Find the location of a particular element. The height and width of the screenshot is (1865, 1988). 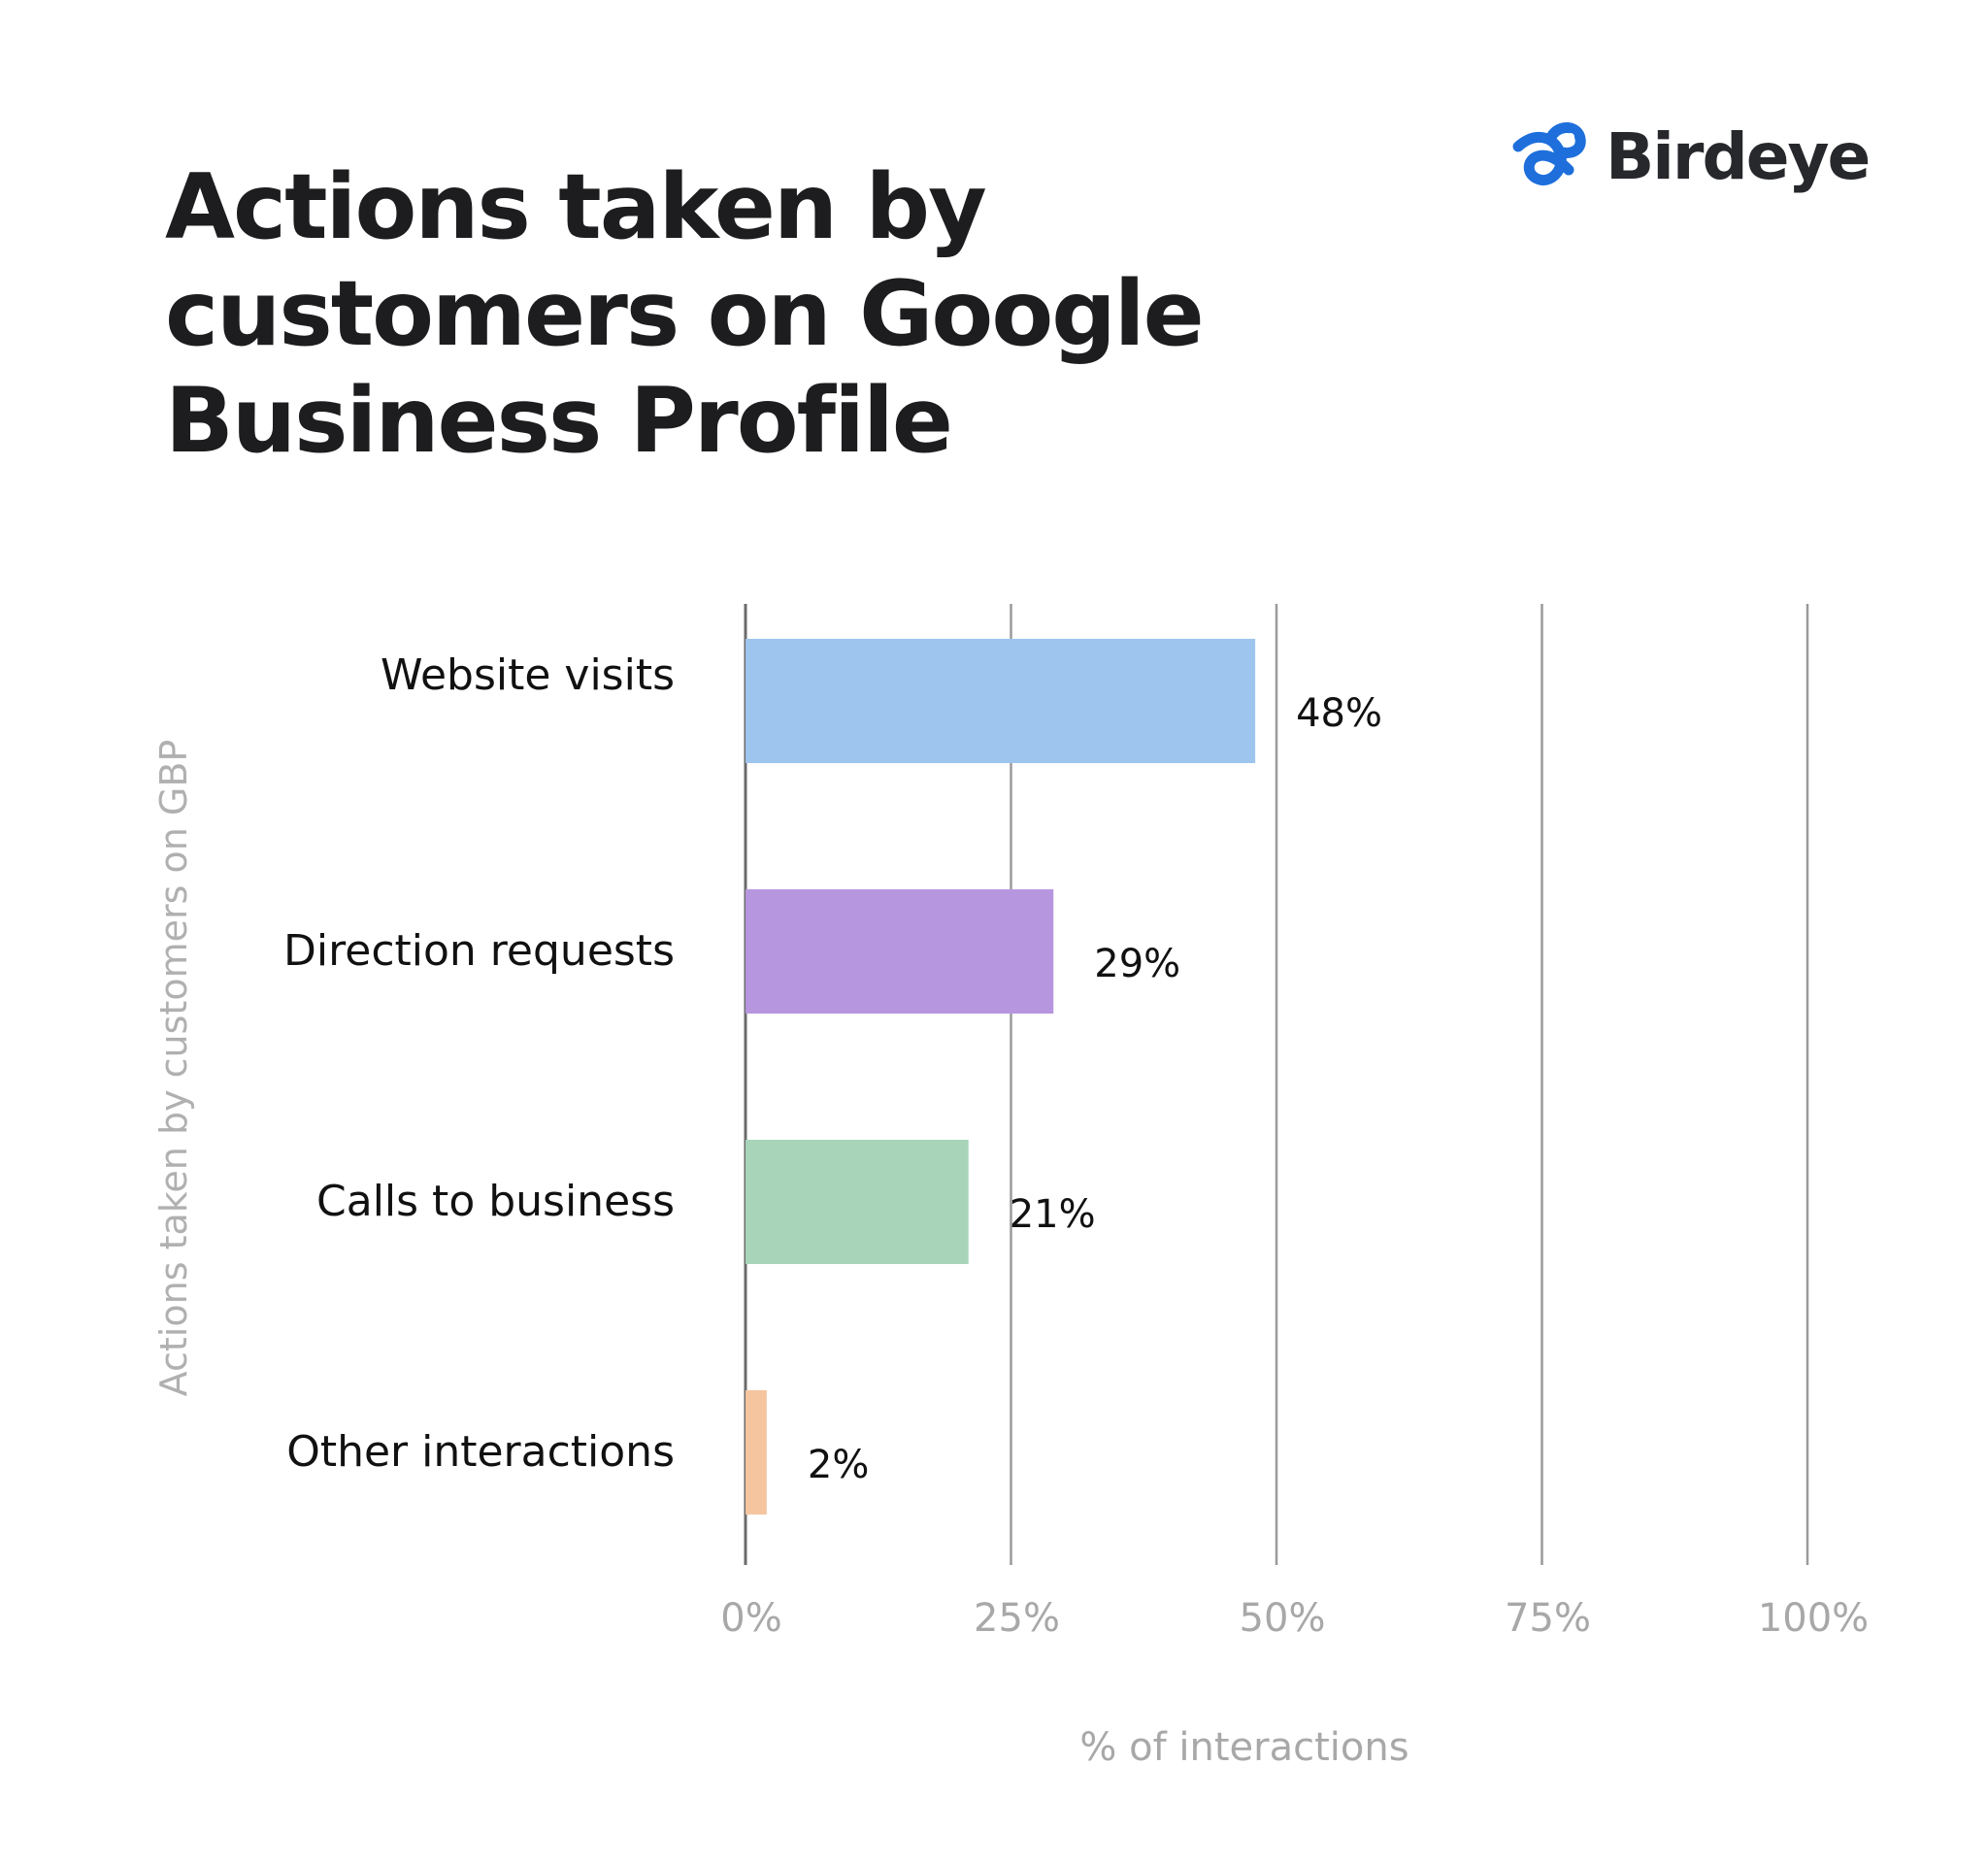

data-label: 21% is located at coordinates (1053, 1214).